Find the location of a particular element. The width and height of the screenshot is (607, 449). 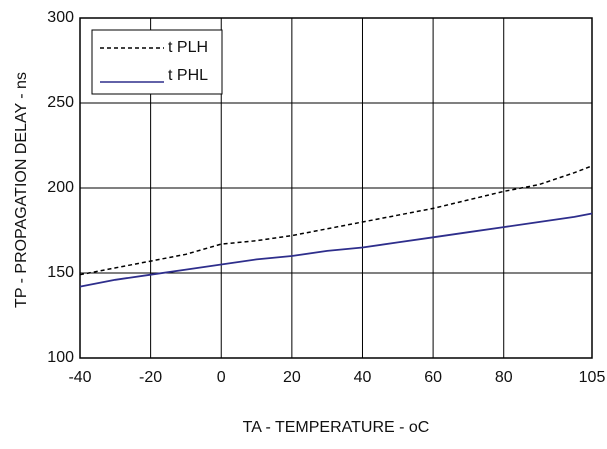

y-tick-label: 100 is located at coordinates (60, 357).